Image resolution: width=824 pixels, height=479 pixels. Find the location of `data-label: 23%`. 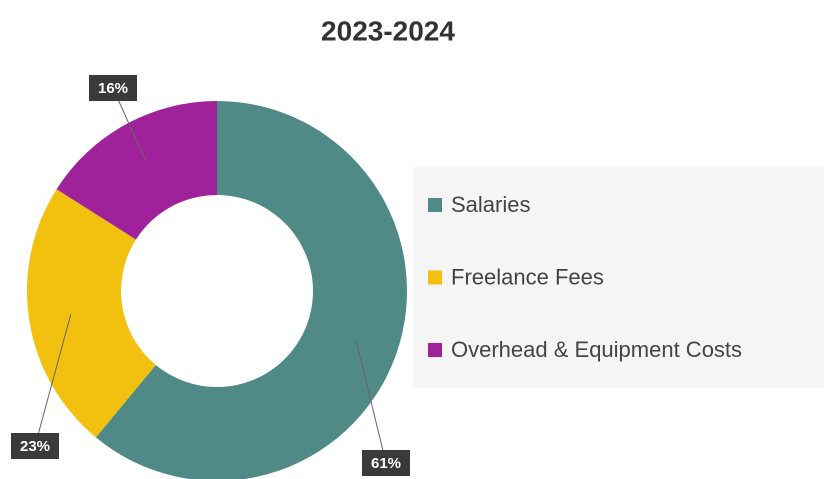

data-label: 23% is located at coordinates (35, 446).